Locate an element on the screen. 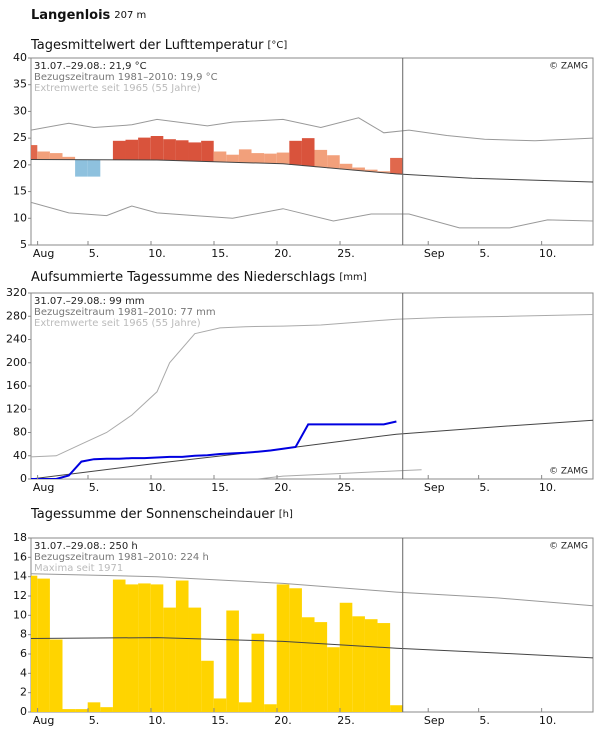 Image resolution: width=596 pixels, height=729 pixels. y-tick-label: 6 is located at coordinates (23, 653).